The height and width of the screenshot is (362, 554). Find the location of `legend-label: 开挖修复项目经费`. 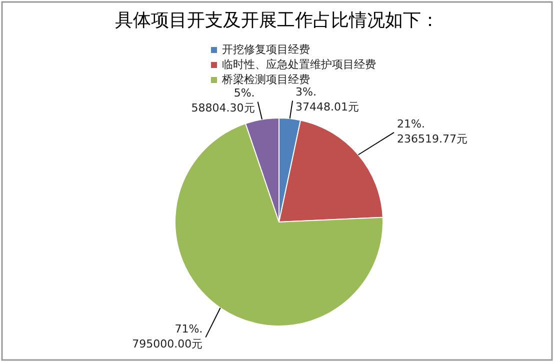

legend-label: 开挖修复项目经费 is located at coordinates (266, 49).